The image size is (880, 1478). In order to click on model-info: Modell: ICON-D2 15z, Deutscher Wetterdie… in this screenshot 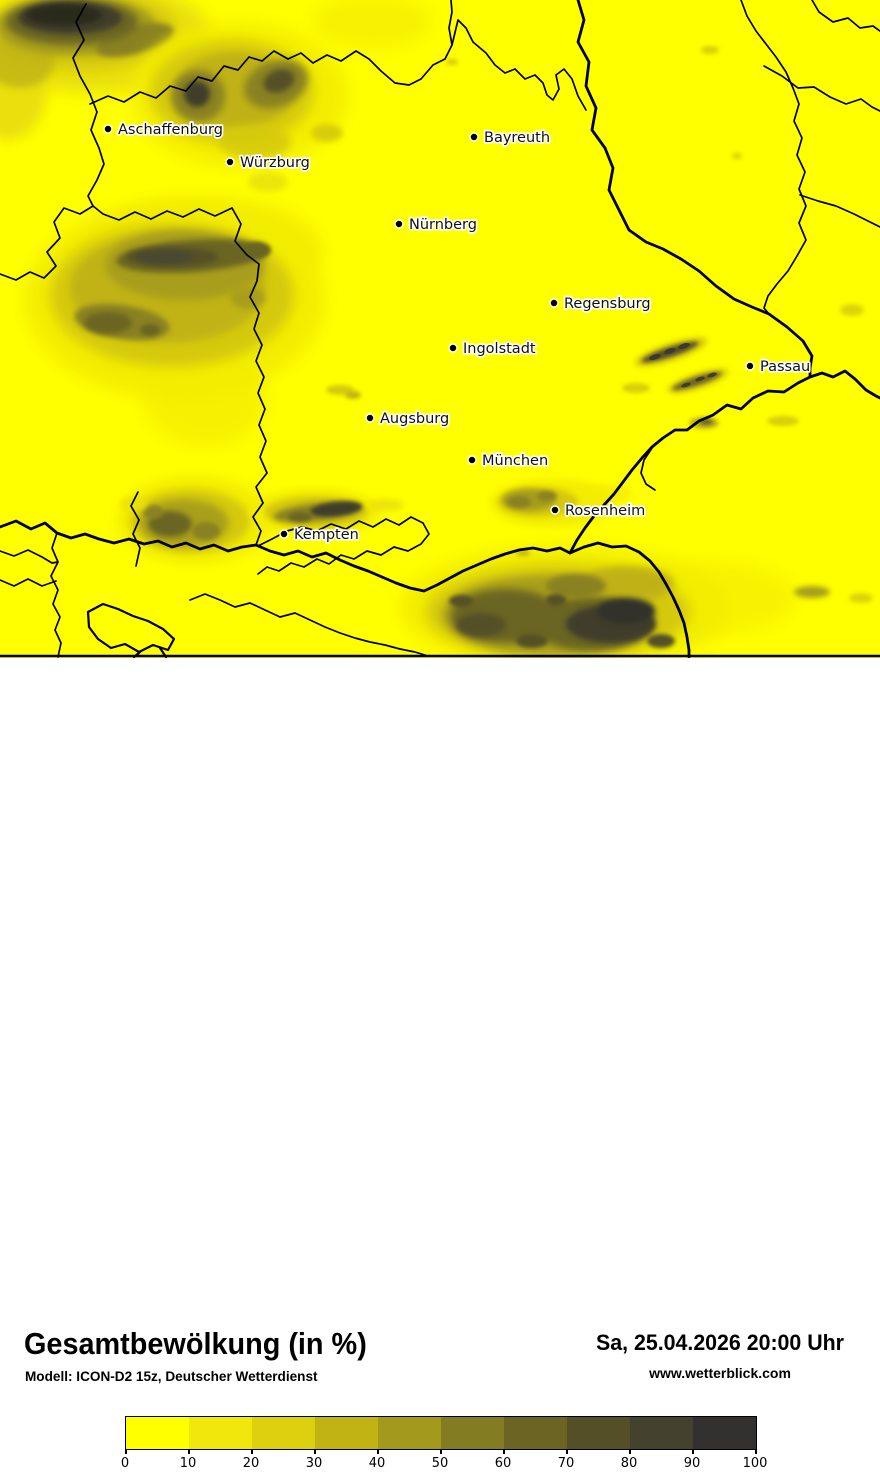, I will do `click(171, 1376)`.